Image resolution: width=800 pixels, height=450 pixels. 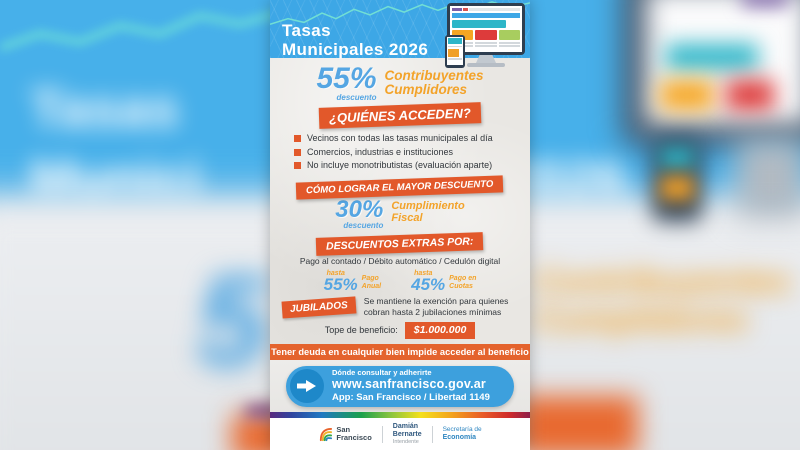 What do you see at coordinates (405, 152) in the screenshot?
I see `list-item: Comercios, industrias e instituciones` at bounding box center [405, 152].